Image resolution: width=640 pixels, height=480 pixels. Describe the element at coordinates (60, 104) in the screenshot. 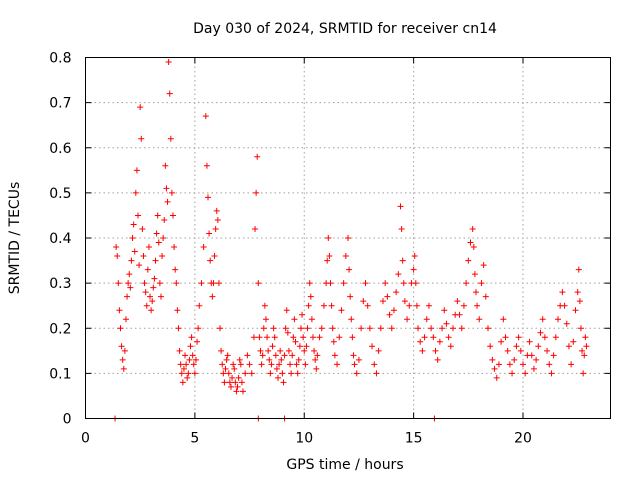

I see `y-tick-label: 0.7` at that location.